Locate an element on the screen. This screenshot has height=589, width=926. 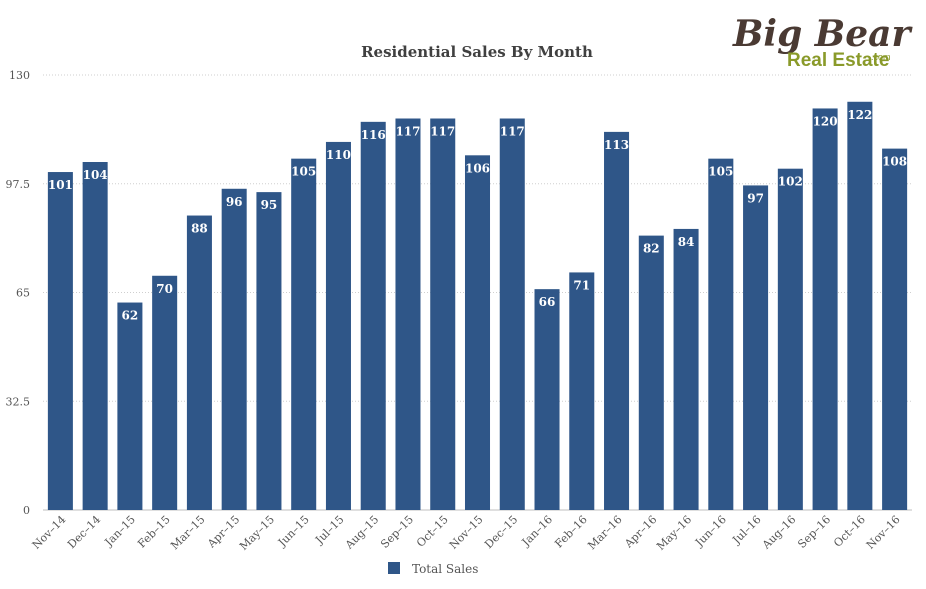
x-tick-label: Jan–16 is located at coordinates (537, 531).